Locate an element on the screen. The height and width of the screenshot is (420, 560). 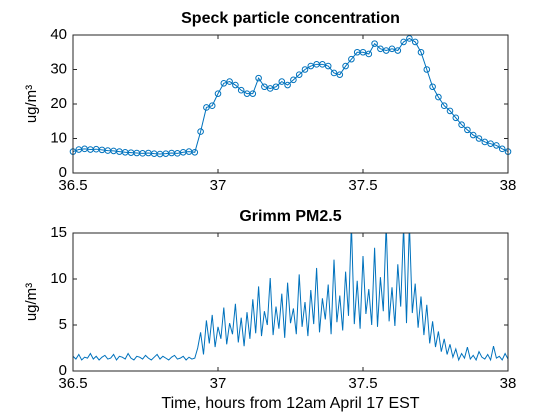
chart-title: Speck particle concentration is located at coordinates (290, 18).